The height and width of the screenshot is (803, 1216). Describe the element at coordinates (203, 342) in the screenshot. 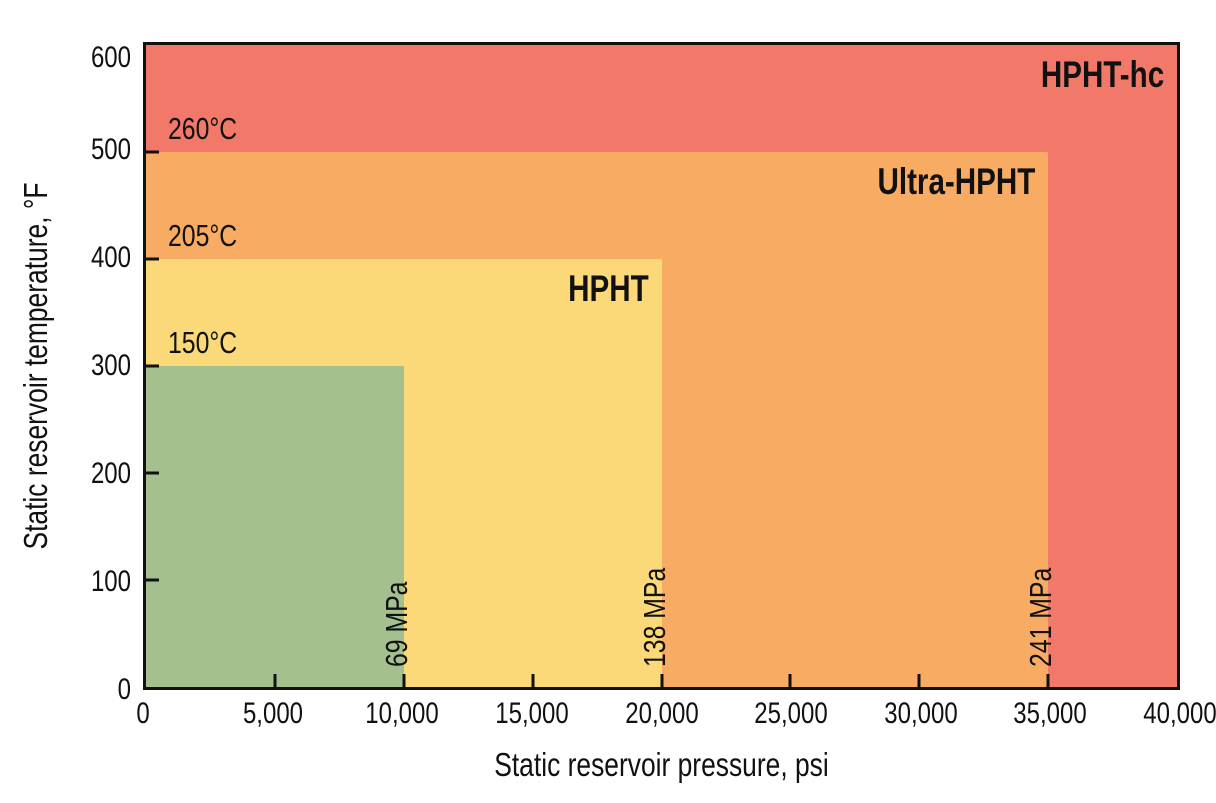

I see `temp-celsius-annotation: 150°C` at that location.